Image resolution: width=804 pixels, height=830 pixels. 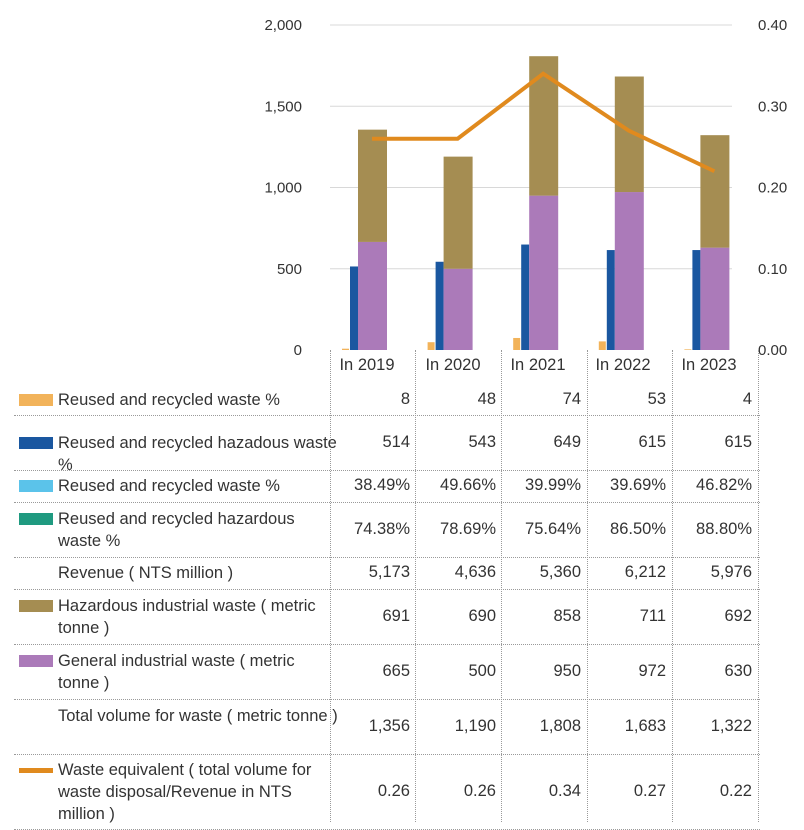 I want to click on table-cell: 500, so click(x=482, y=670).